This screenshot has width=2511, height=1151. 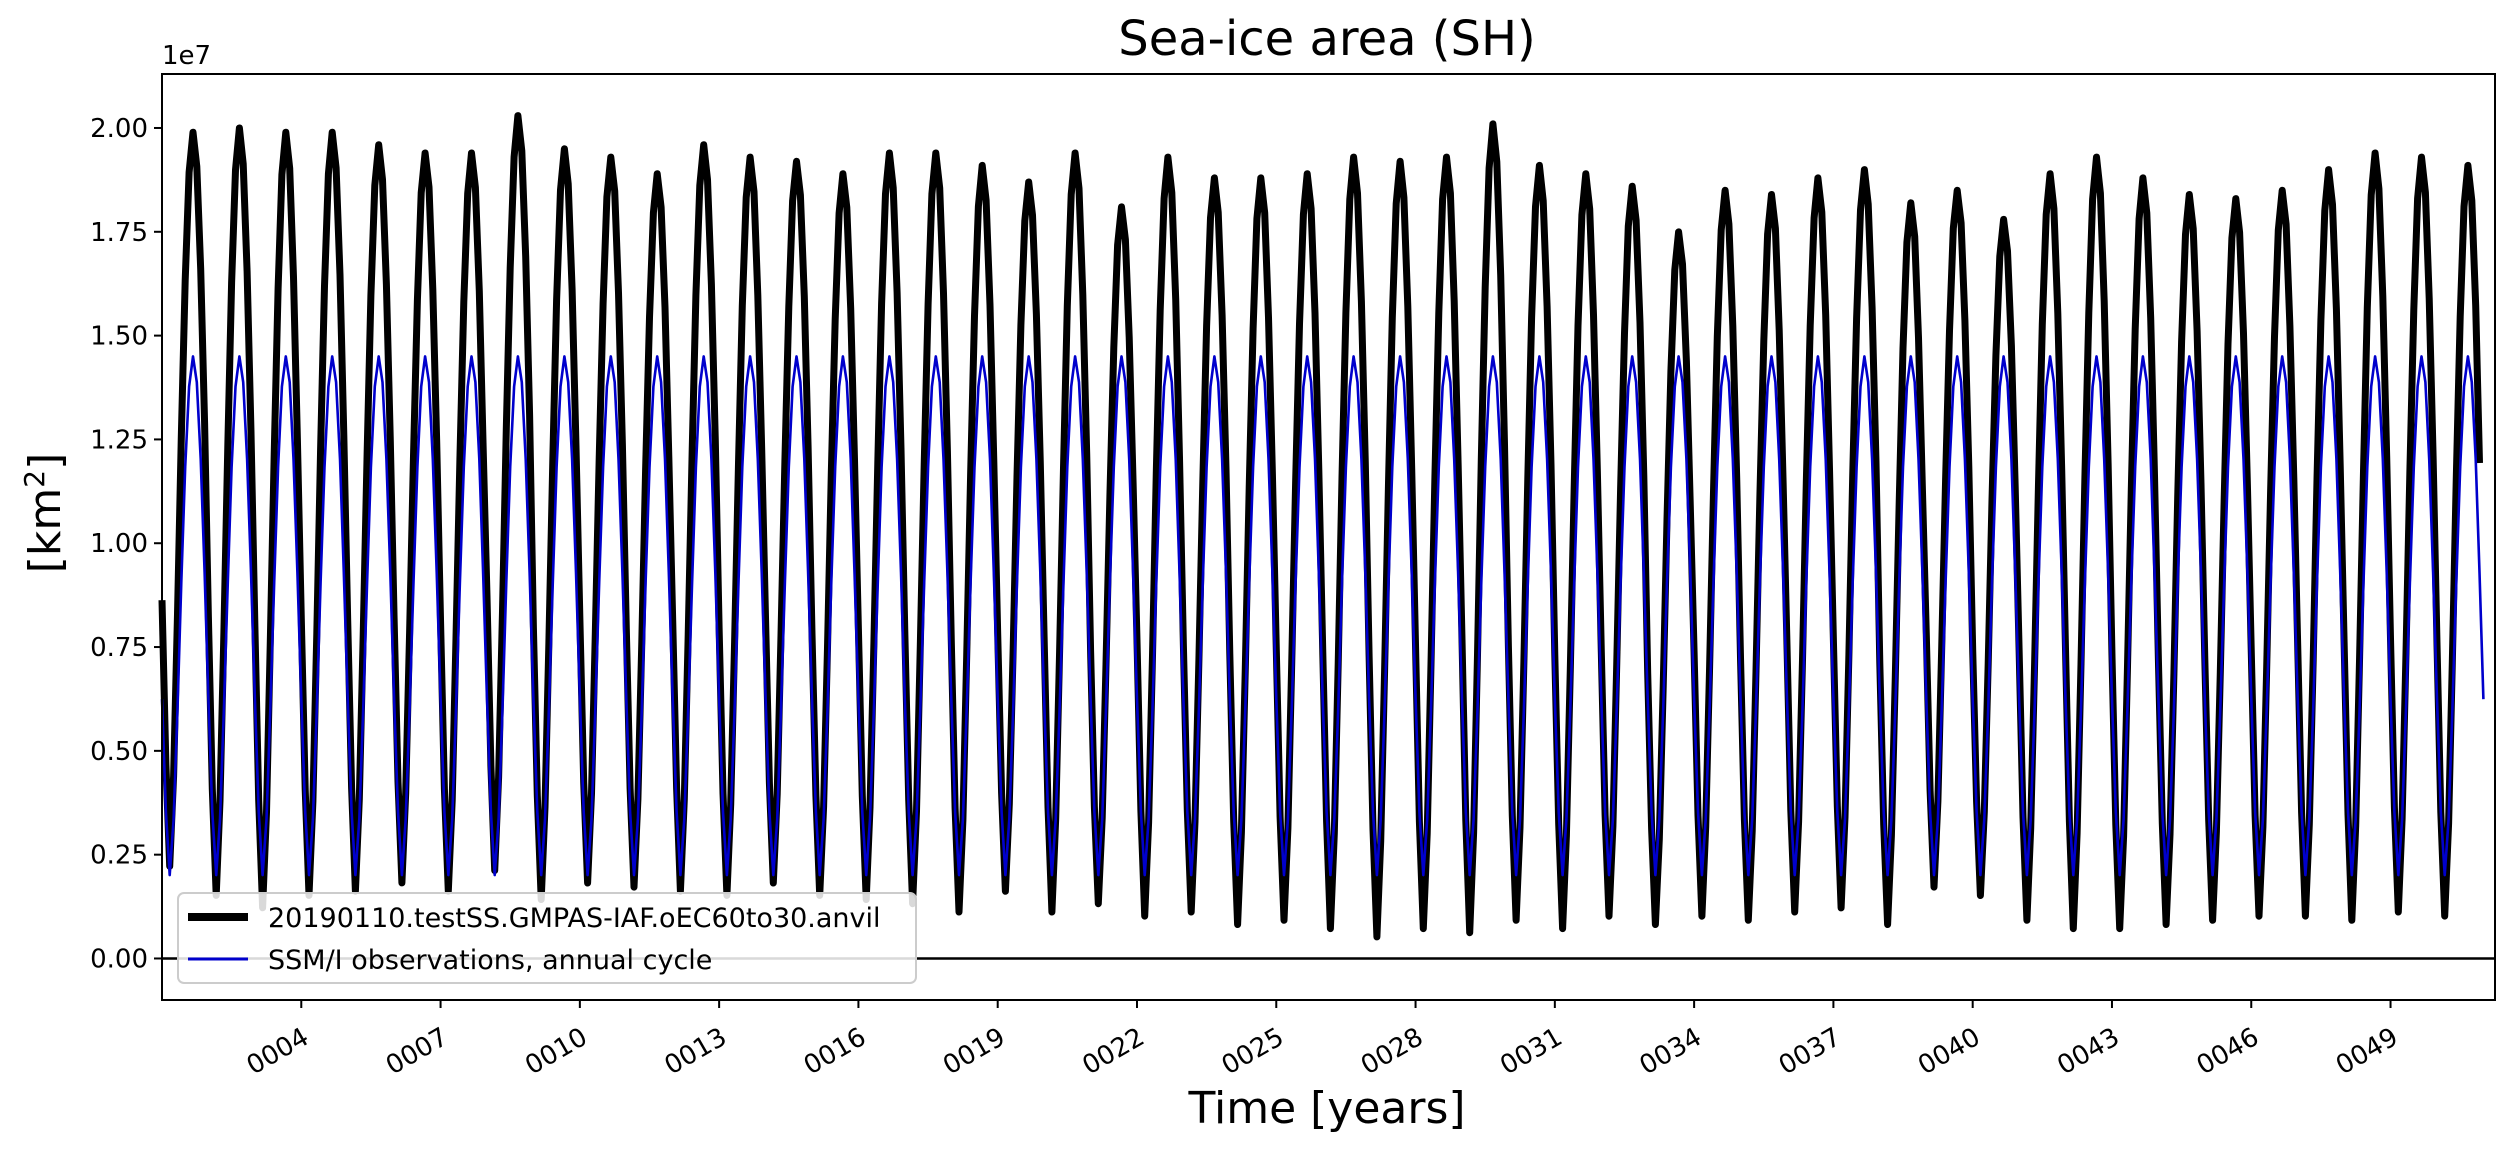 What do you see at coordinates (1531, 1051) in the screenshot?
I see `x-tick-label: 0031` at bounding box center [1531, 1051].